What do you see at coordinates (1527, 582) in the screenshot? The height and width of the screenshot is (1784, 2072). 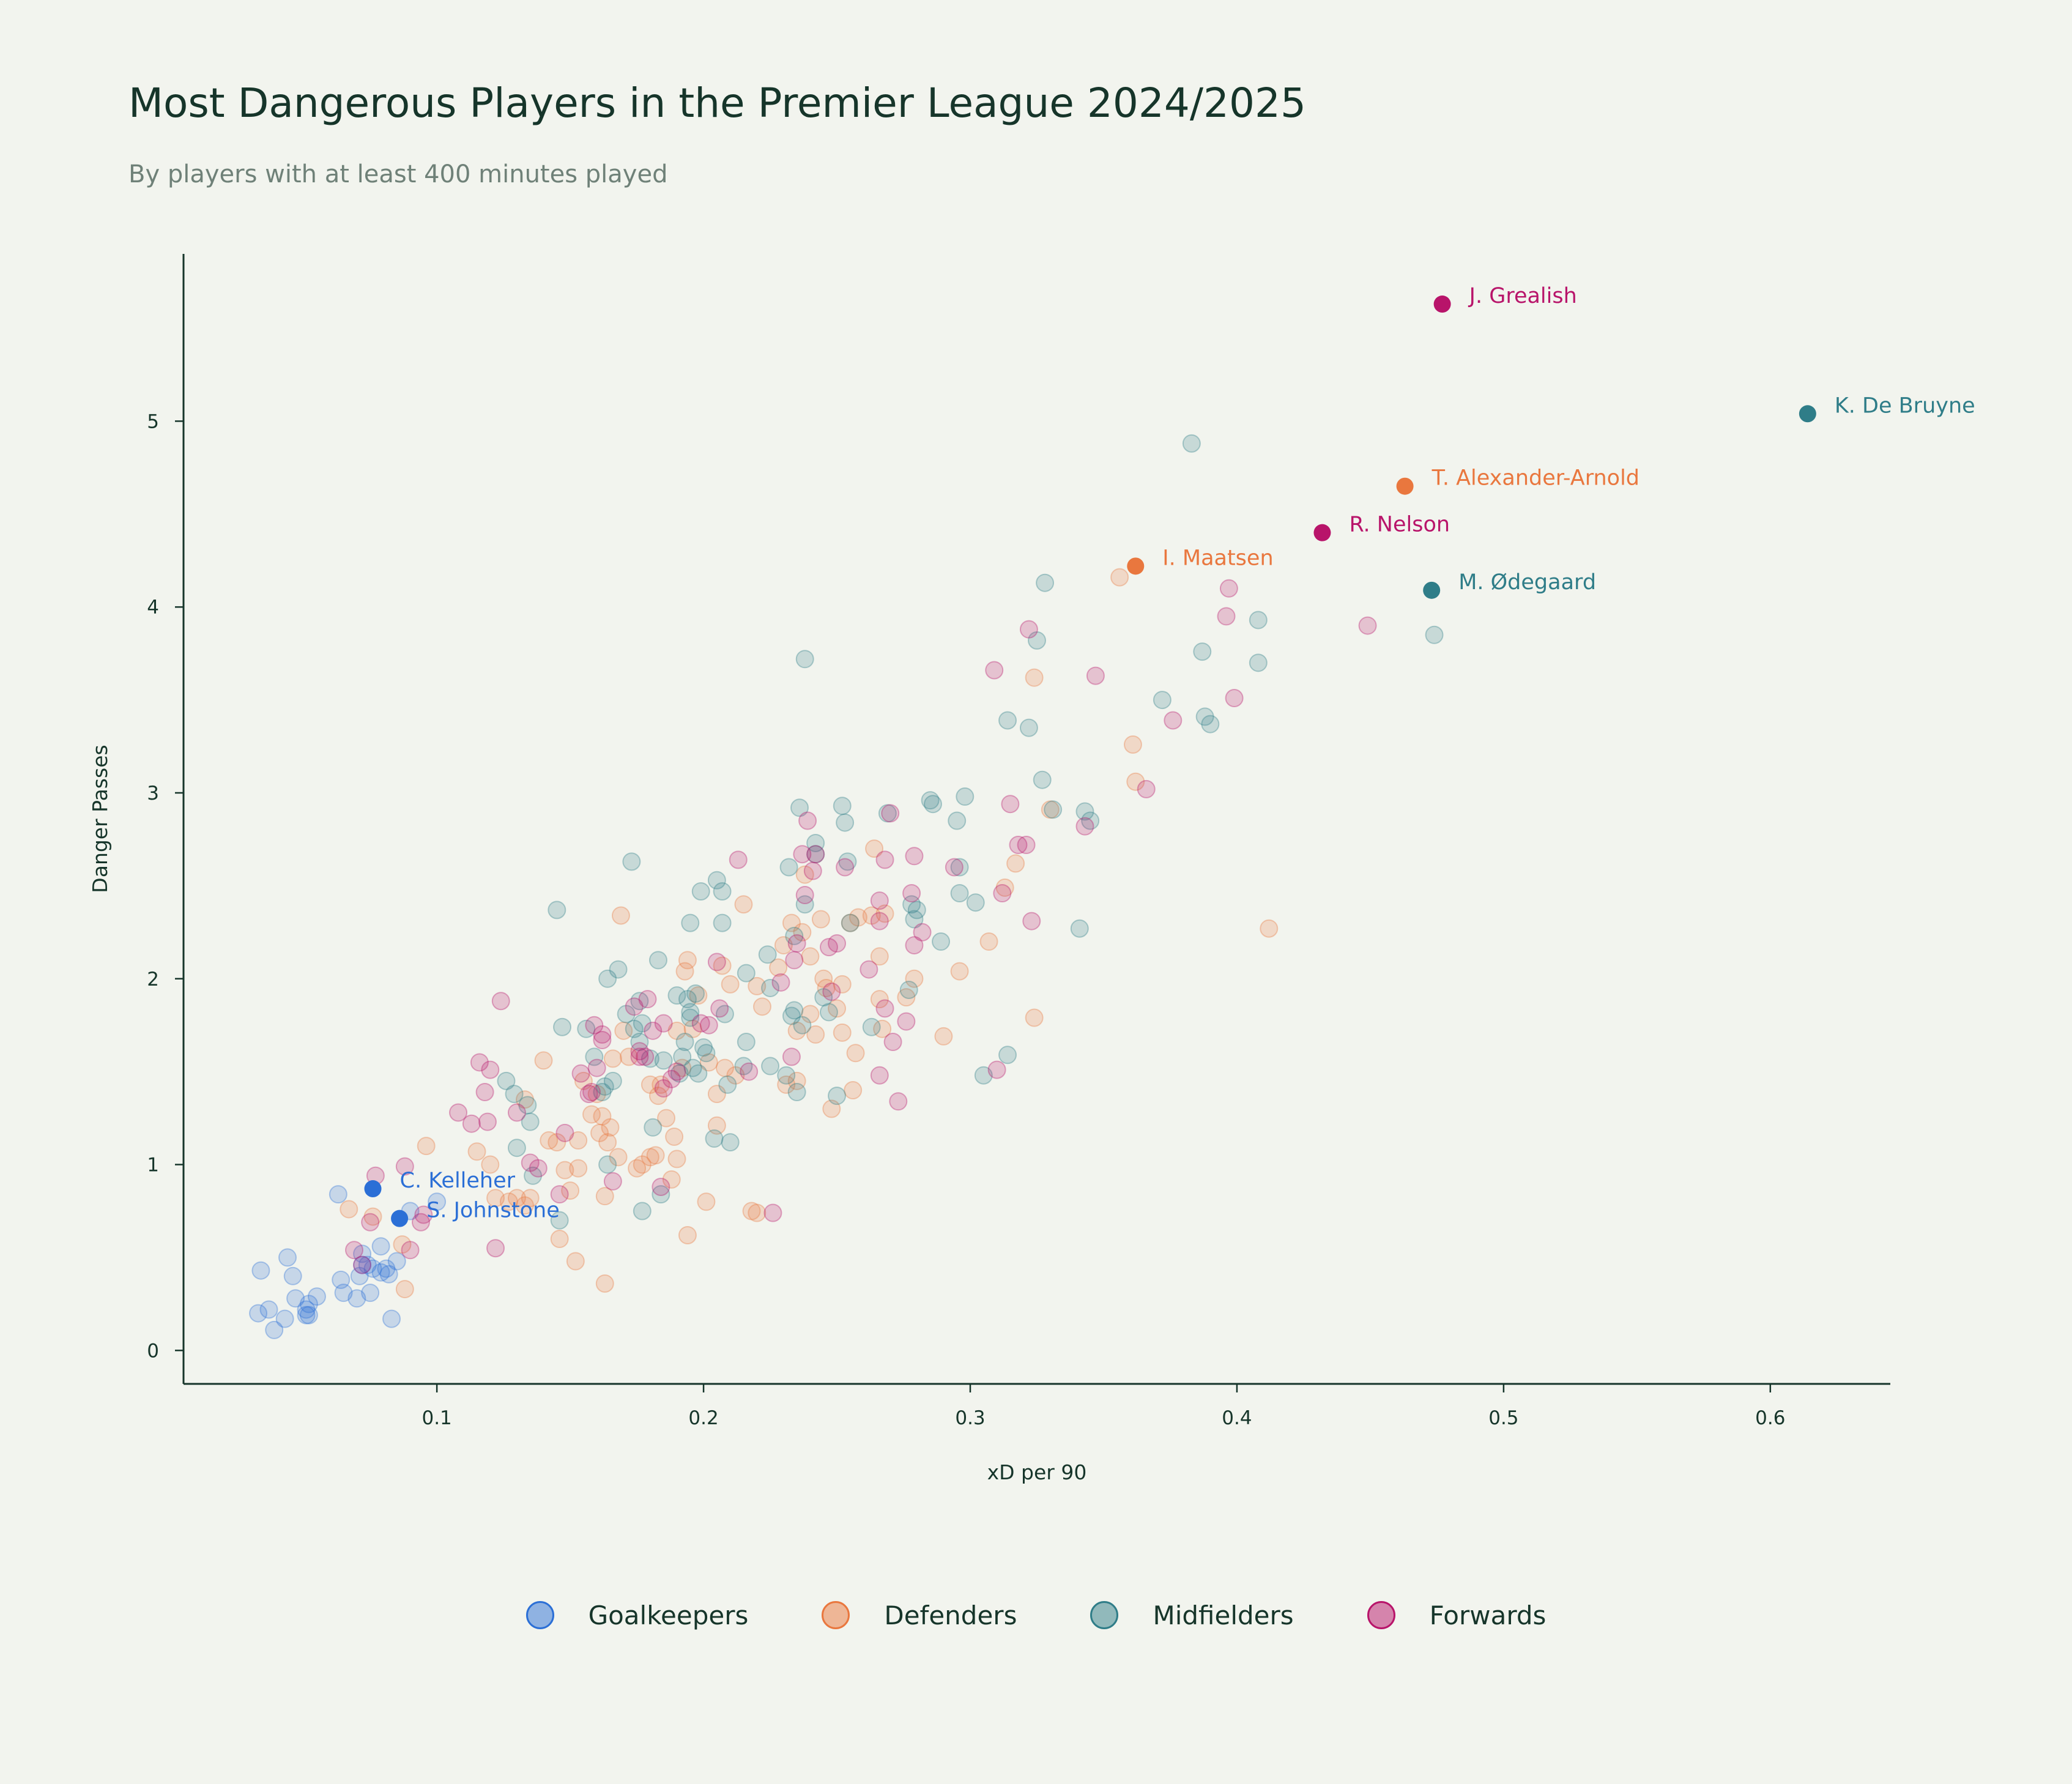 I see `highlight-label-m-degaard: M. Ødegaard` at bounding box center [1527, 582].